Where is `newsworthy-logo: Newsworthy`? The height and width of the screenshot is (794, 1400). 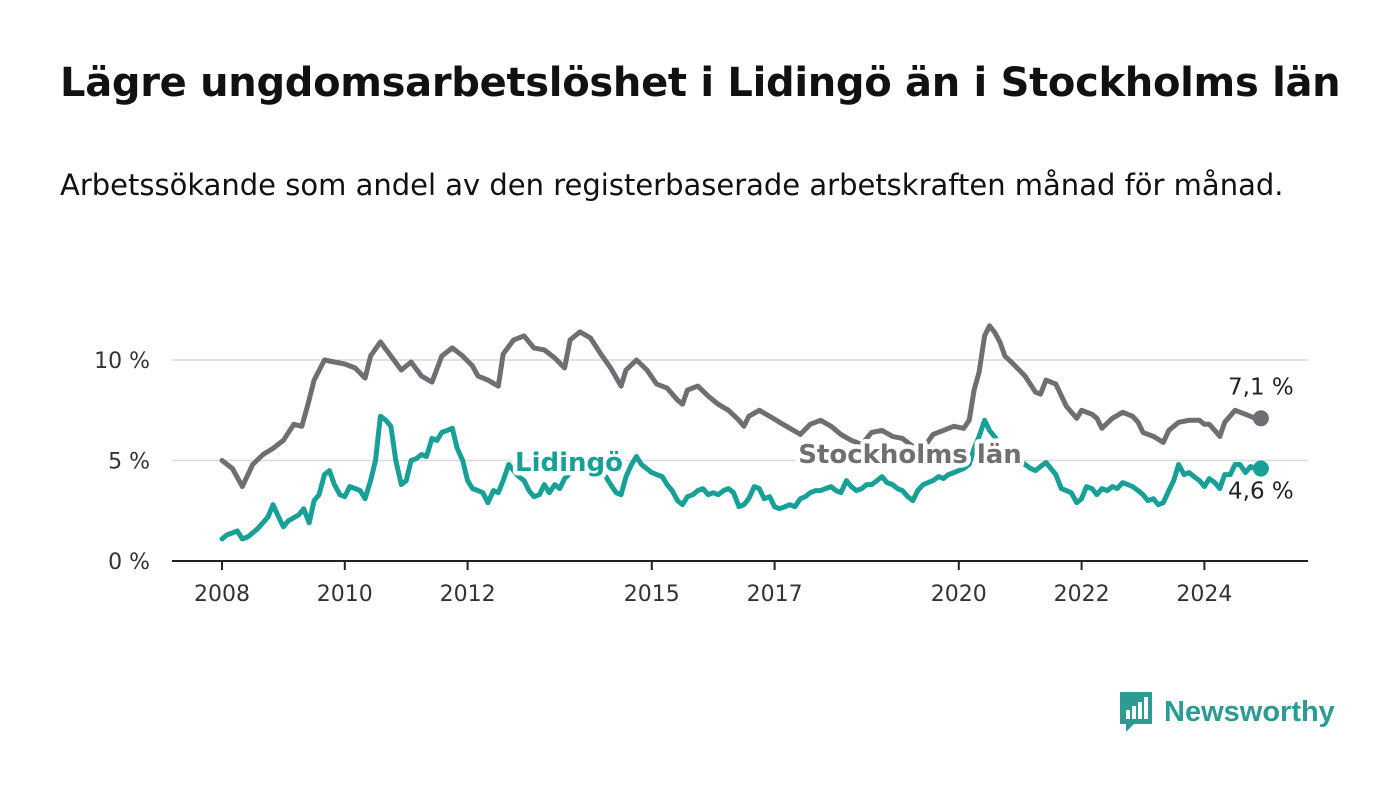 newsworthy-logo: Newsworthy is located at coordinates (1226, 712).